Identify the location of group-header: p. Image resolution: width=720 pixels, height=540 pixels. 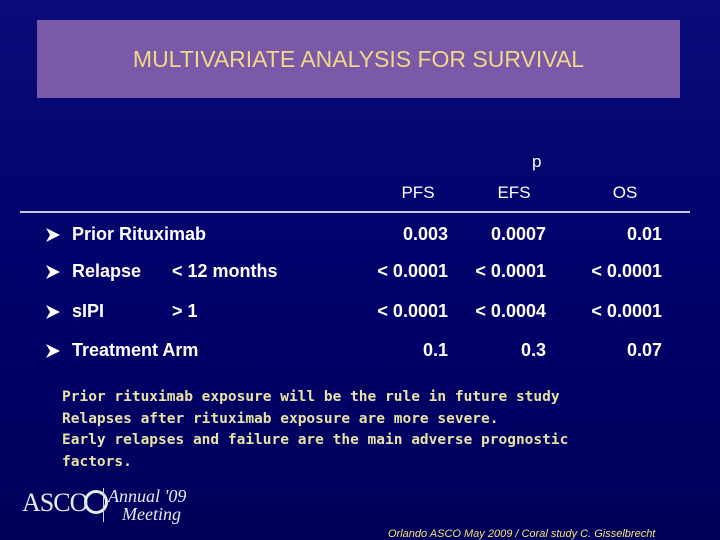
(537, 161).